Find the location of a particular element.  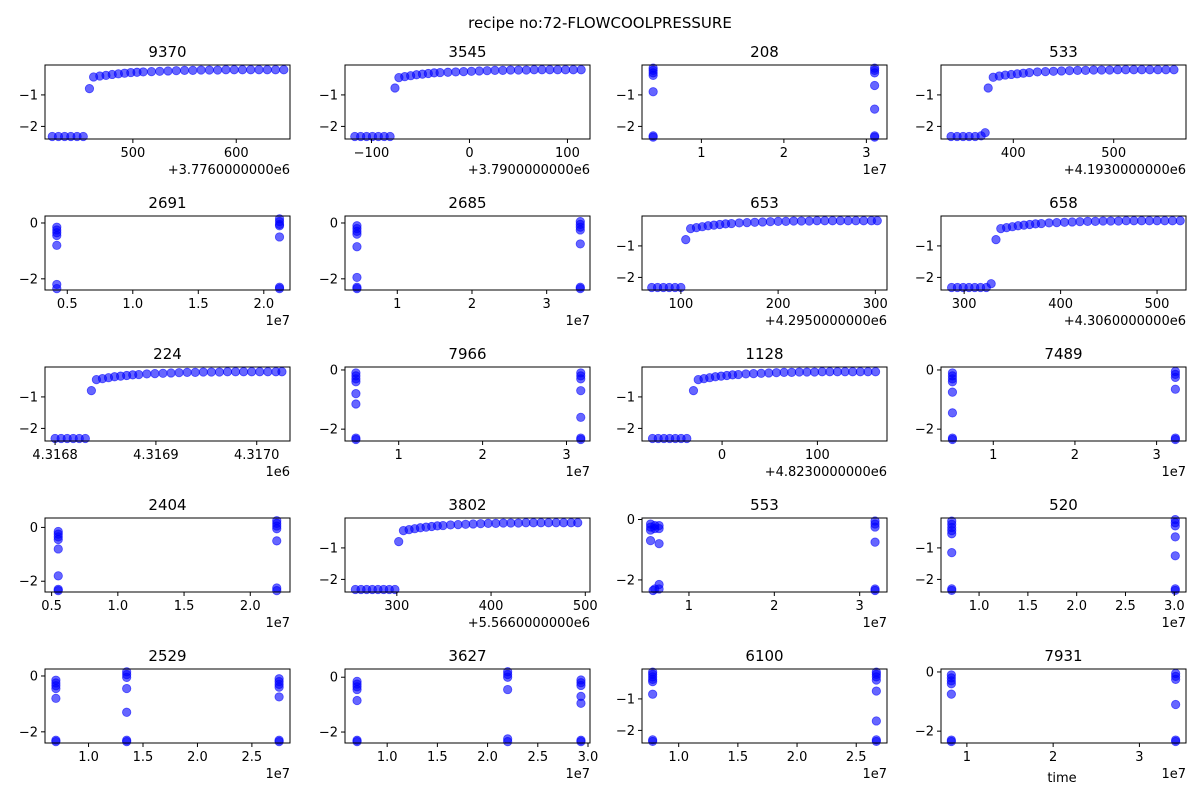

x-tick-label: 0.5 is located at coordinates (51, 606).